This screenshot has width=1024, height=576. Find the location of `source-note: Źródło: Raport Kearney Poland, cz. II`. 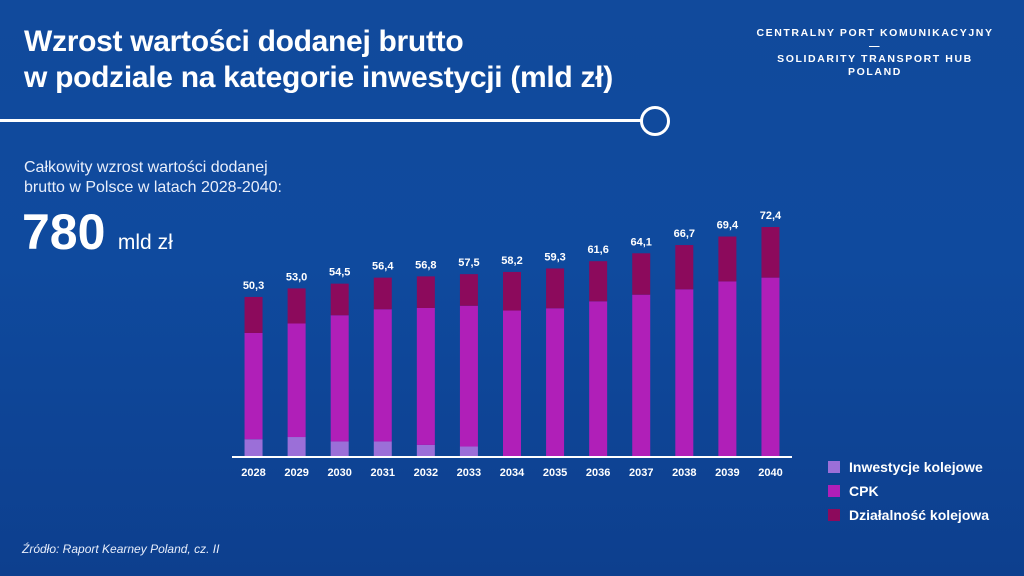

source-note: Źródło: Raport Kearney Poland, cz. II is located at coordinates (121, 549).